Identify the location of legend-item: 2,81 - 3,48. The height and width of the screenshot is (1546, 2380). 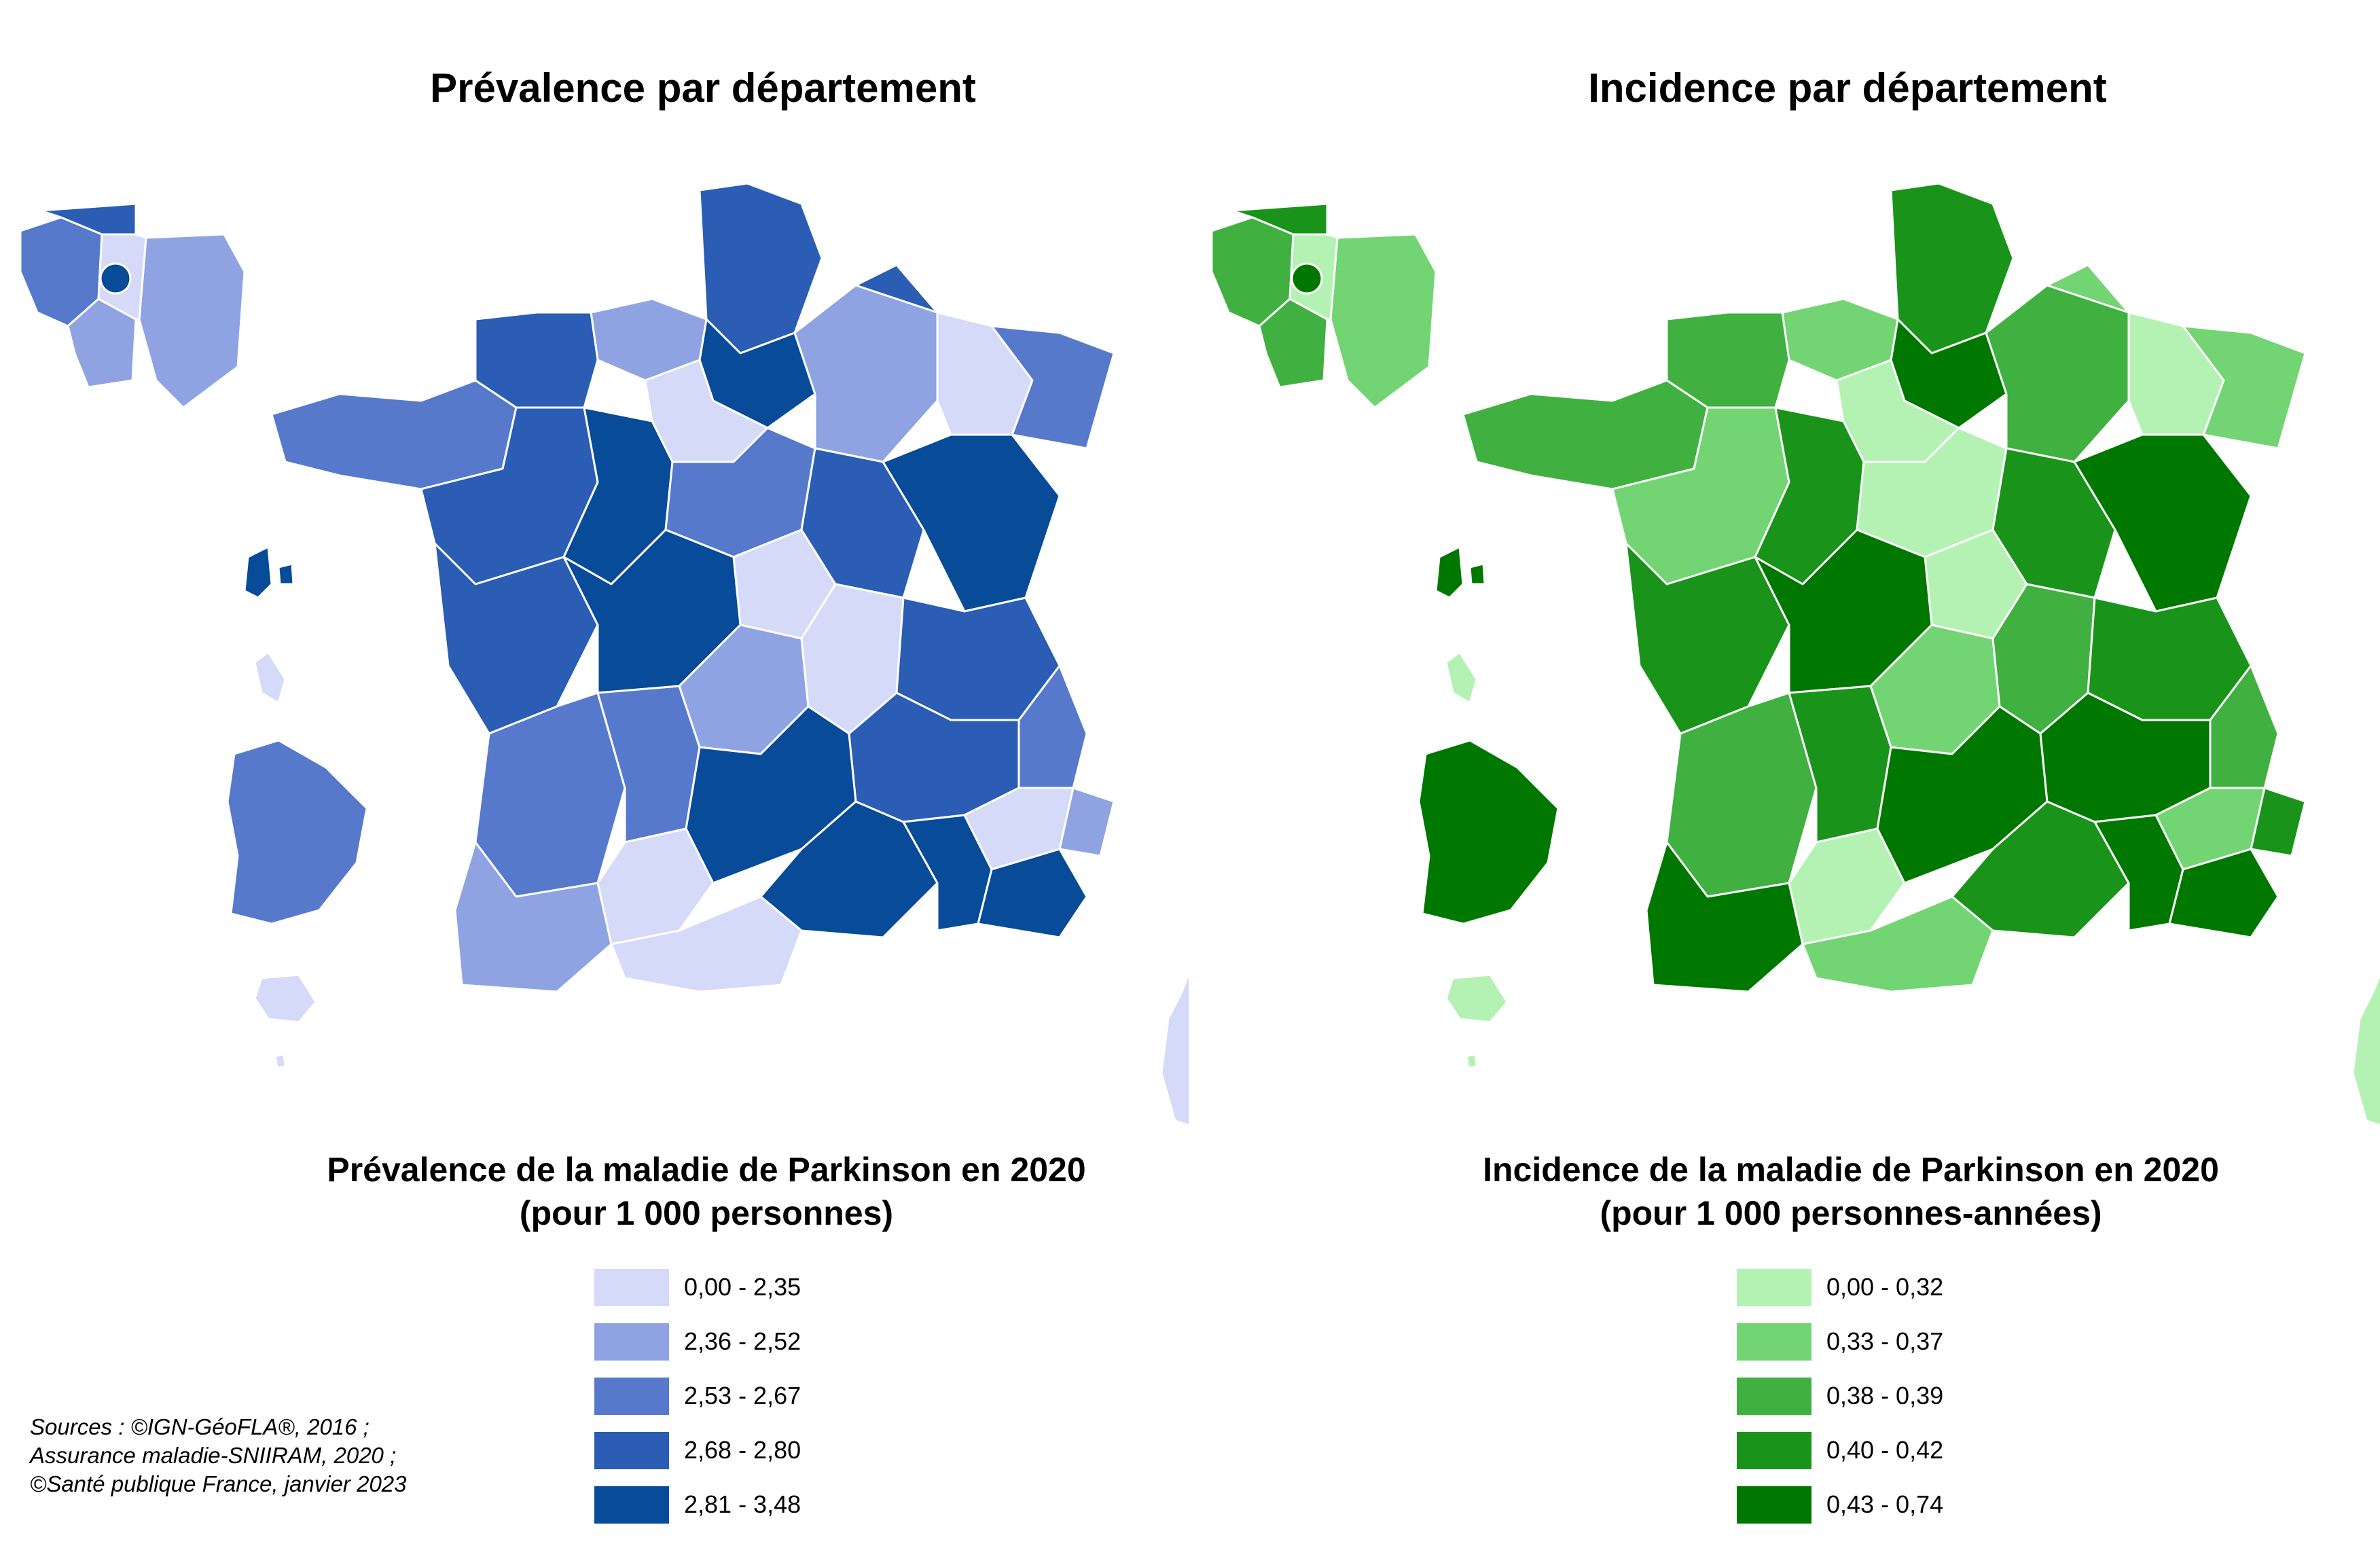
(698, 1505).